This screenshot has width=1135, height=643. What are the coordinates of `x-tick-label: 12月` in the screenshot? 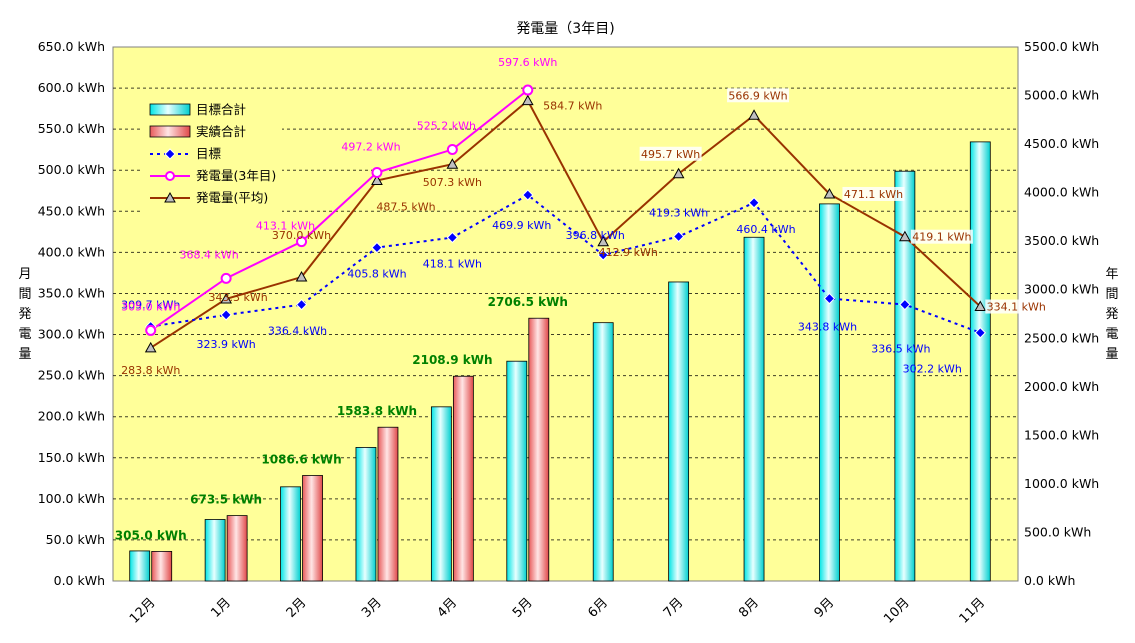 It's located at (142, 610).